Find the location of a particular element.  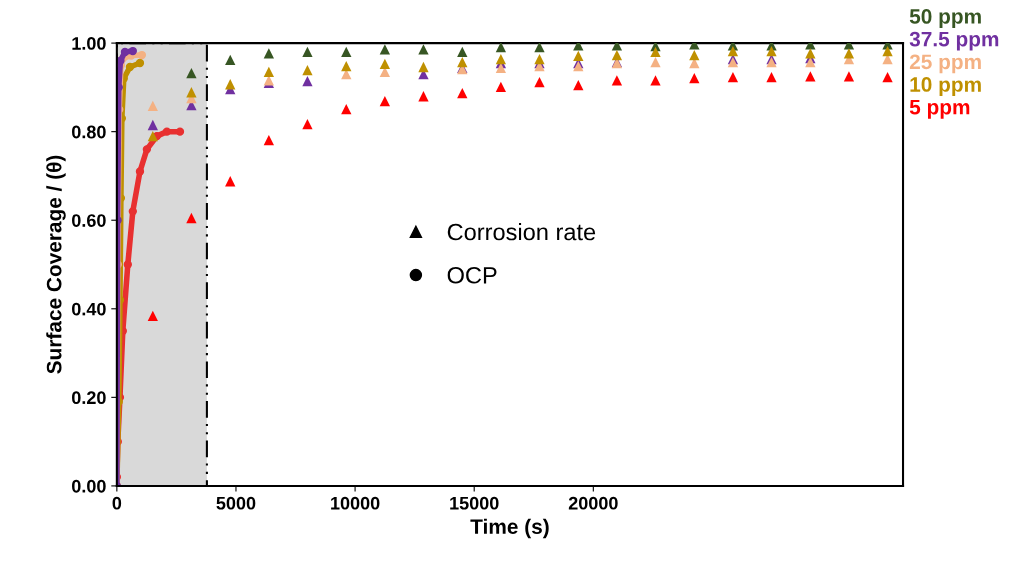

y-tick-label: 1.00 is located at coordinates (89, 43).